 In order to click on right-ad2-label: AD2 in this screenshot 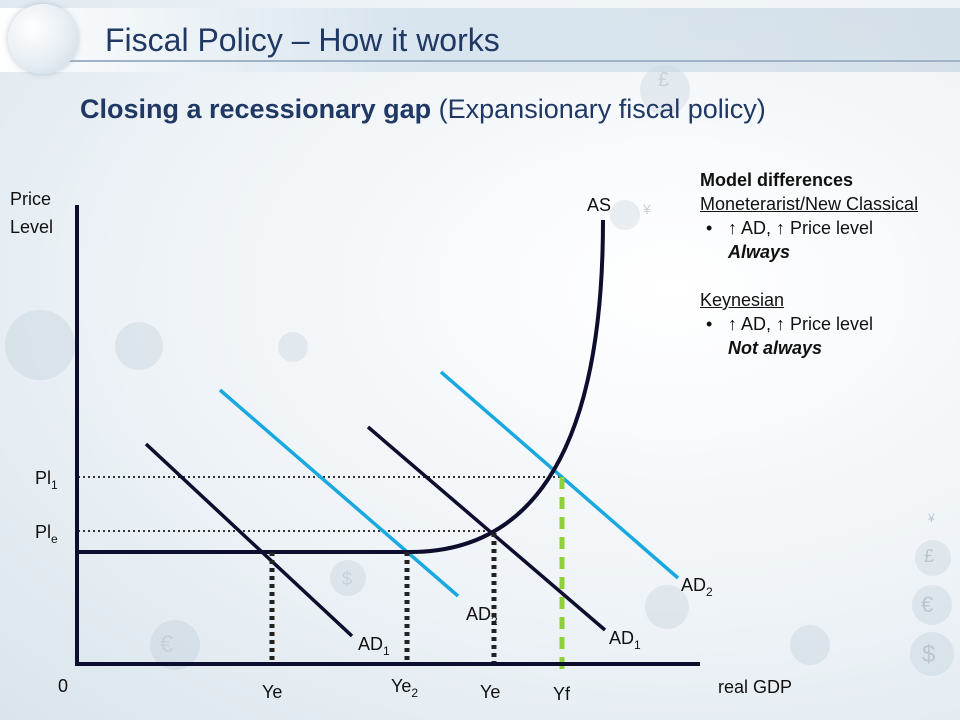, I will do `click(697, 587)`.